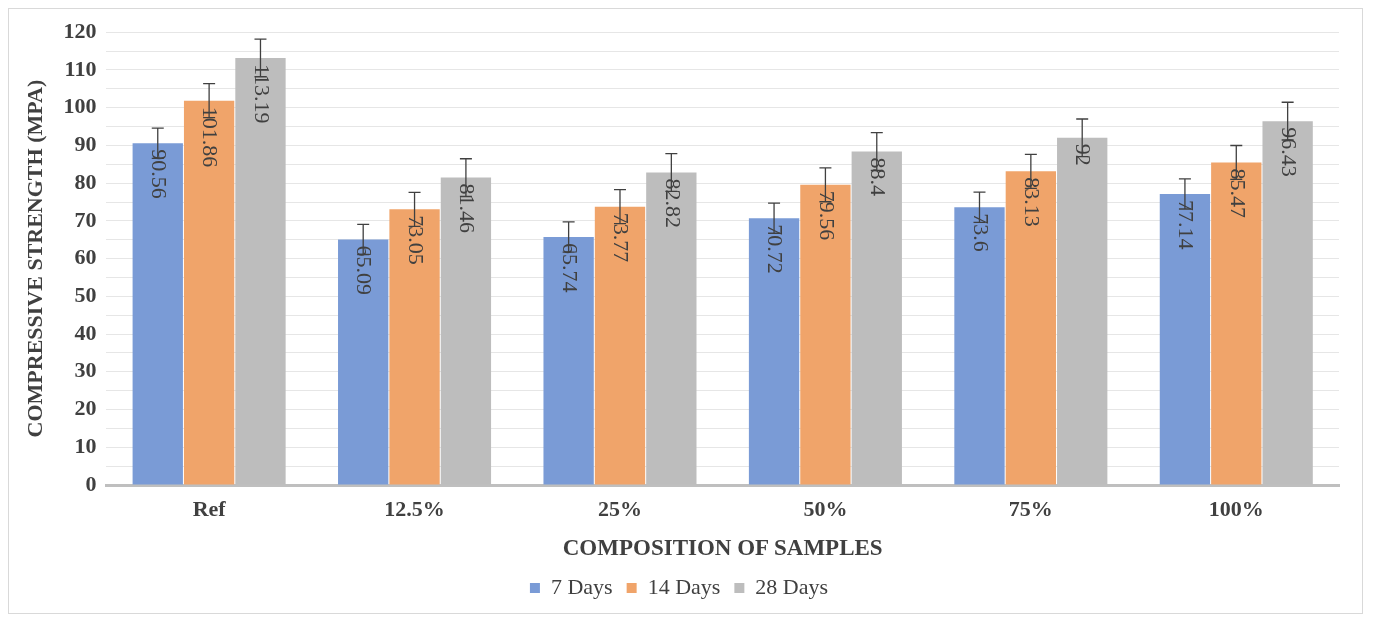  Describe the element at coordinates (1033, 202) in the screenshot. I see `data-label: 83.13` at that location.